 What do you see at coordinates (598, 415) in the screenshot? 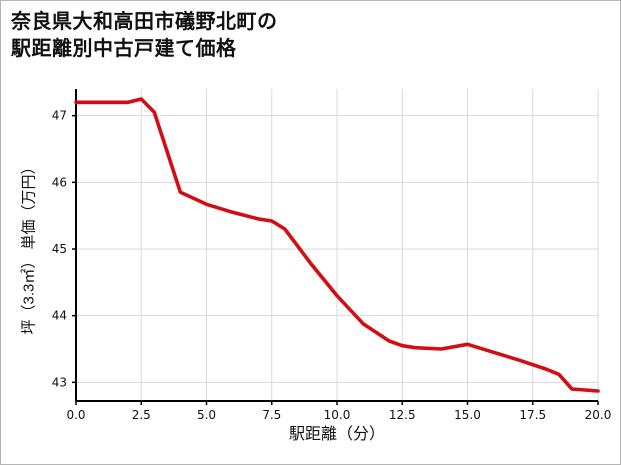
I see `x-tick-label: 20.0` at bounding box center [598, 415].